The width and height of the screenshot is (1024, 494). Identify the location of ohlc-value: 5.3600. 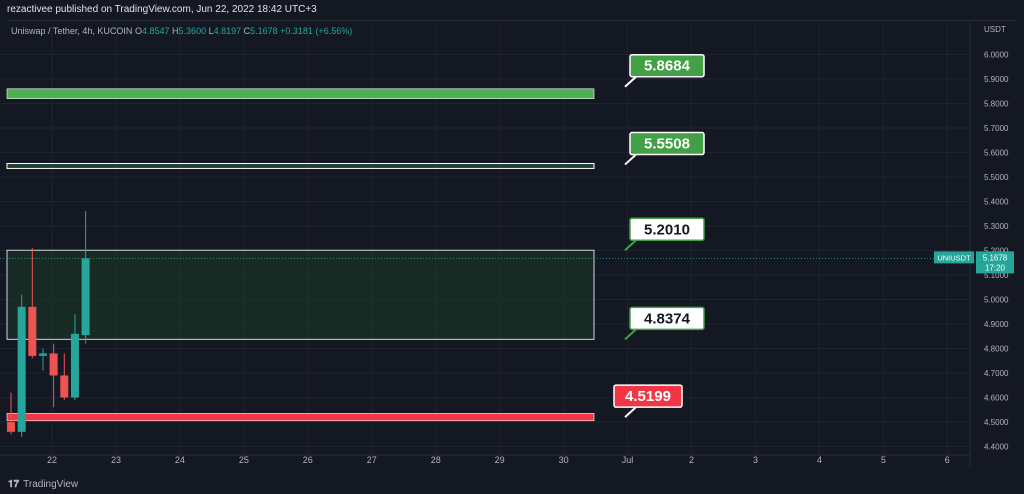
(194, 31).